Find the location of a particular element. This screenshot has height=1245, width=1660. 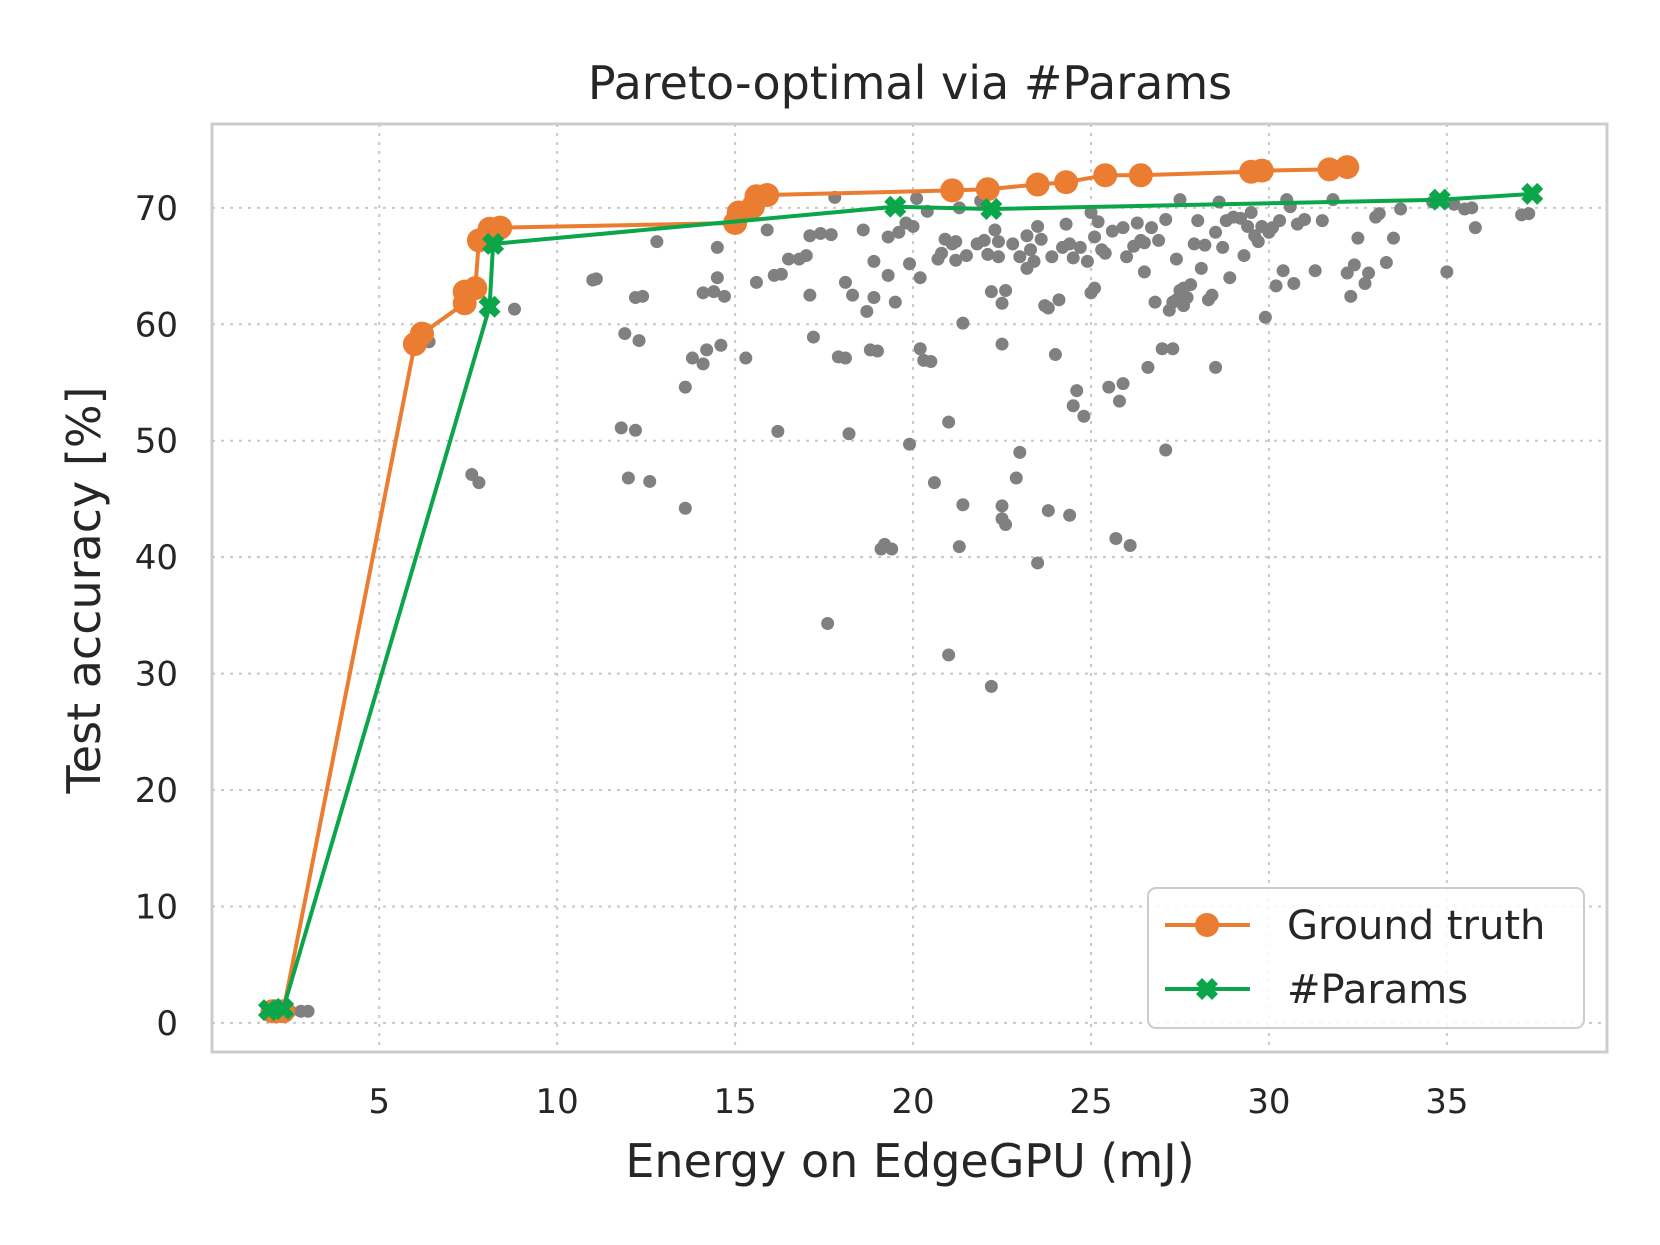

x-axis-ticks: 5 10 15 20 25 30 35 is located at coordinates (918, 1102).